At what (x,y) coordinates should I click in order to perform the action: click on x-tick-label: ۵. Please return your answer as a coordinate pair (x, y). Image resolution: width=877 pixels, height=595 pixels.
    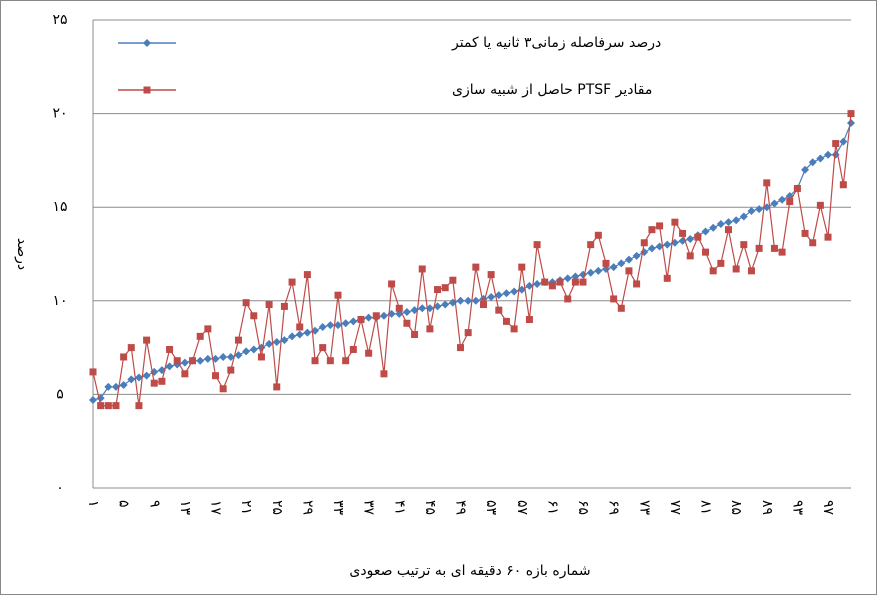
    Looking at the image, I should click on (124, 504).